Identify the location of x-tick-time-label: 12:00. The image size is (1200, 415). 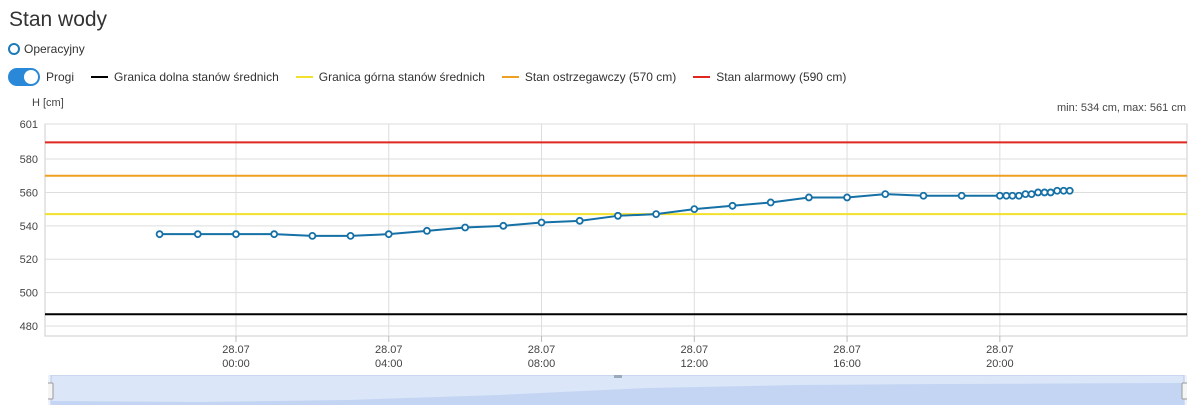
(695, 364).